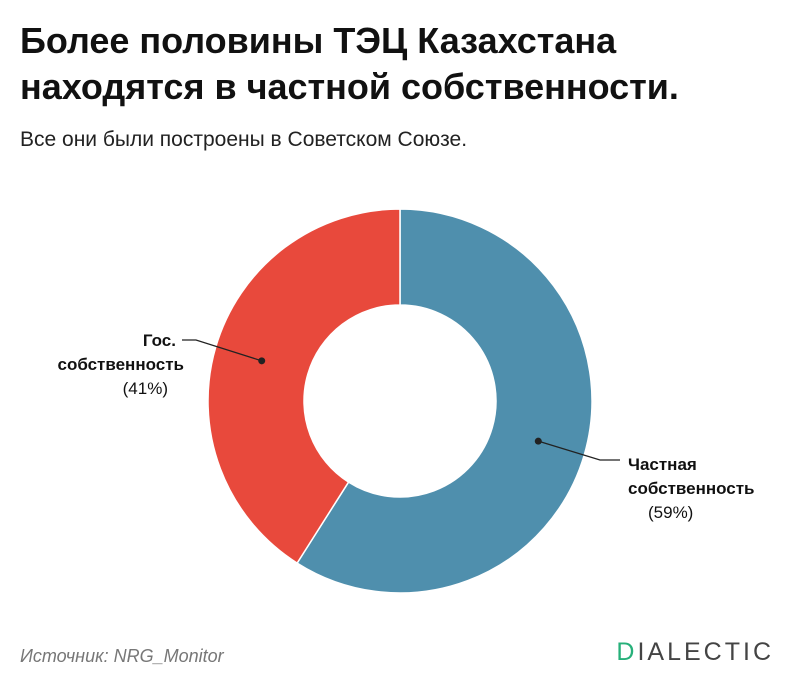 This screenshot has width=800, height=676. What do you see at coordinates (145, 388) in the screenshot?
I see `slice-label-state-pct: (41%)` at bounding box center [145, 388].